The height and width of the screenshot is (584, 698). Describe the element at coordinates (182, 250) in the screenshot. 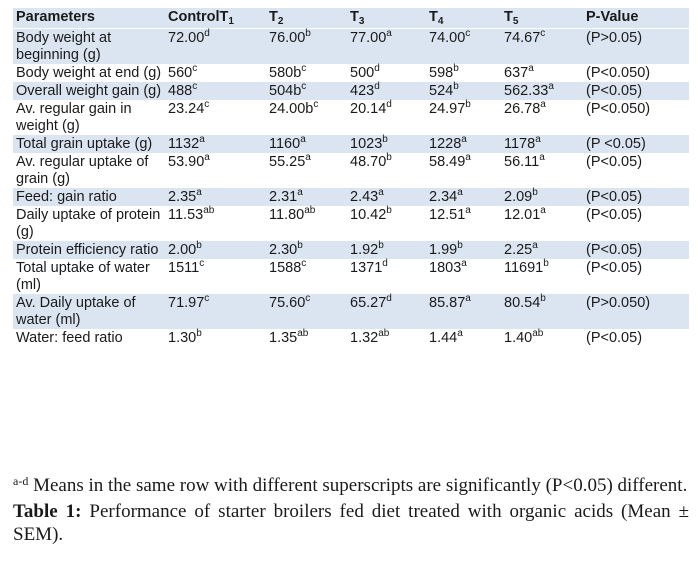

I see `cell-value: 2.00` at that location.